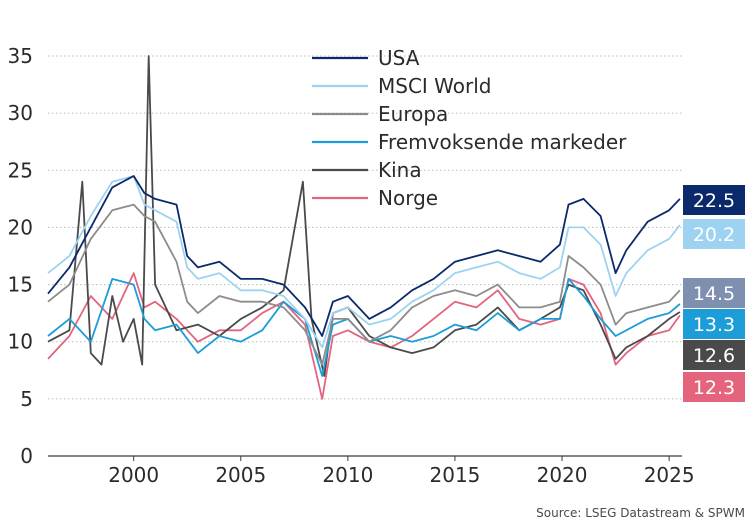 The image size is (750, 522). I want to click on legend-label-msci-world: MSCI World, so click(435, 86).